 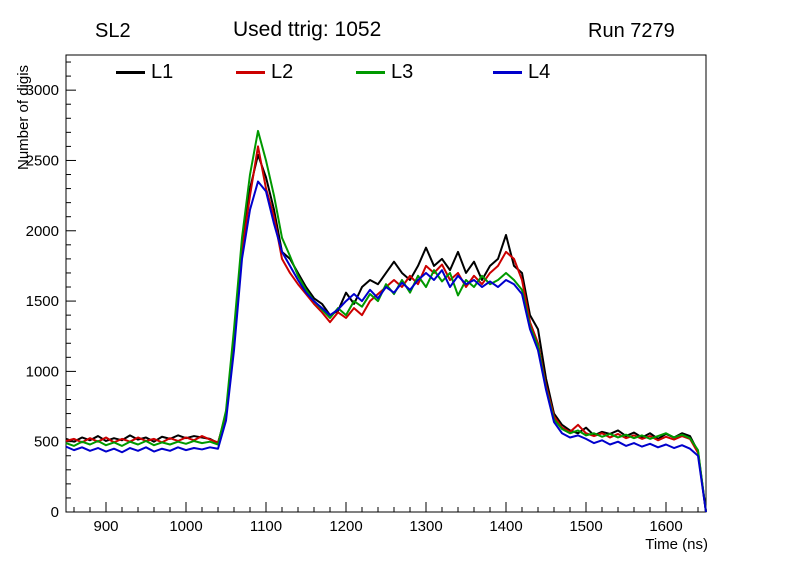 What do you see at coordinates (539, 72) in the screenshot?
I see `legend-label: L4` at bounding box center [539, 72].